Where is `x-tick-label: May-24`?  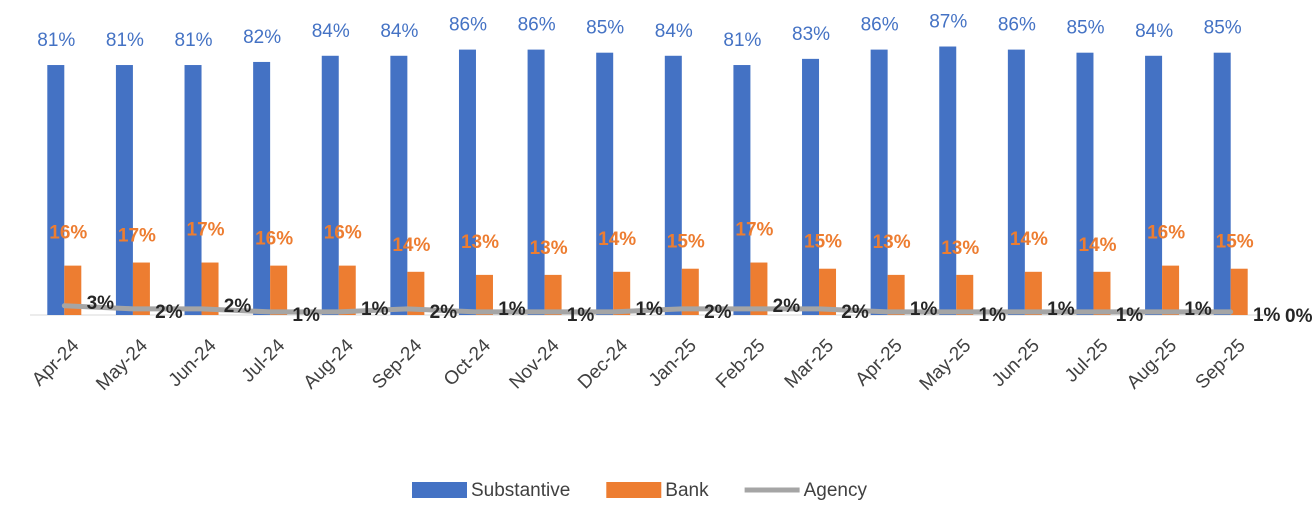
x-tick-label: May-24 is located at coordinates (122, 365).